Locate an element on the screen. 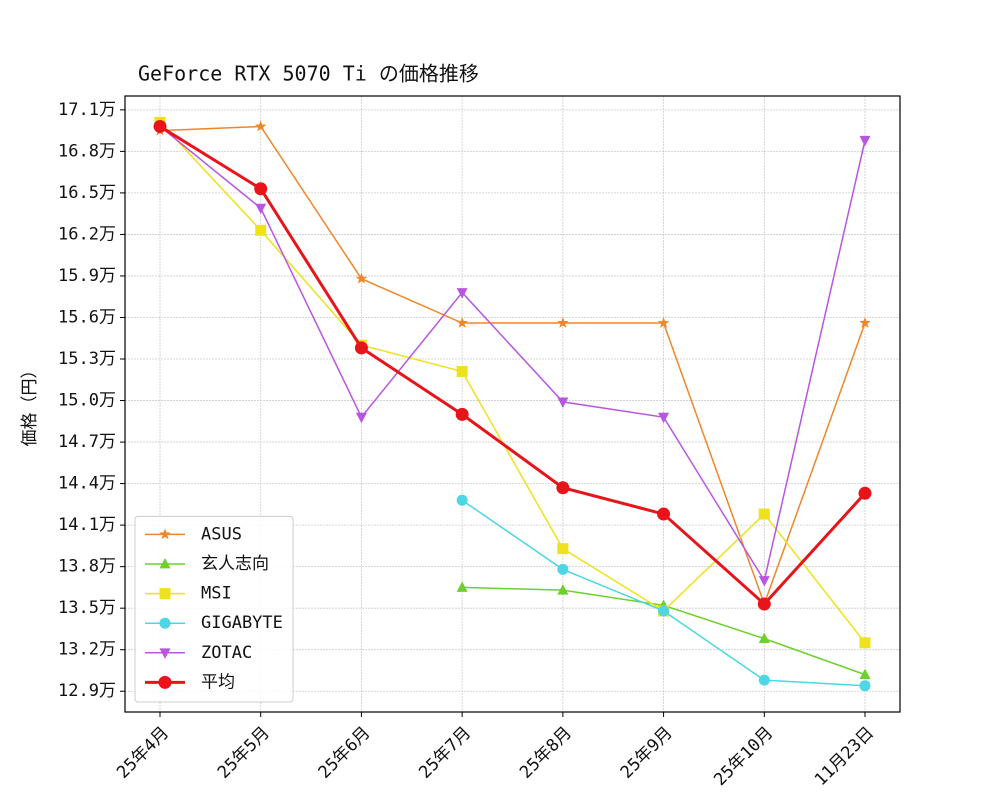 The width and height of the screenshot is (1000, 800). x-tick-label: 25年7月 is located at coordinates (445, 753).